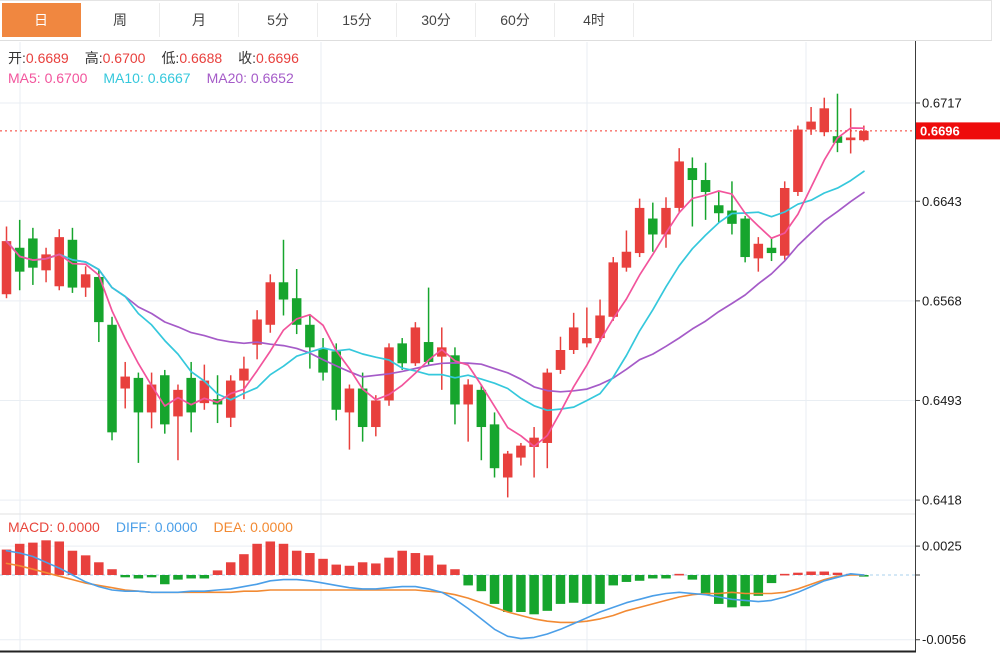  Describe the element at coordinates (41, 20) in the screenshot. I see `tab-day: 日` at that location.